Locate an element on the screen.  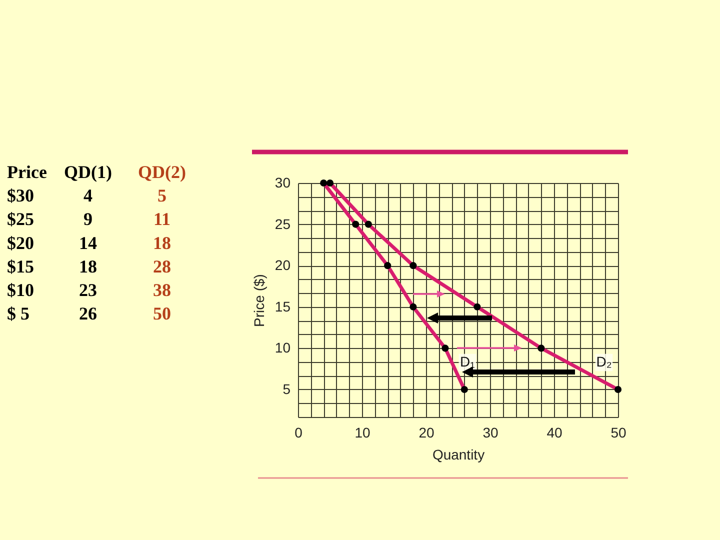
x-tick-label: 0 is located at coordinates (298, 432).